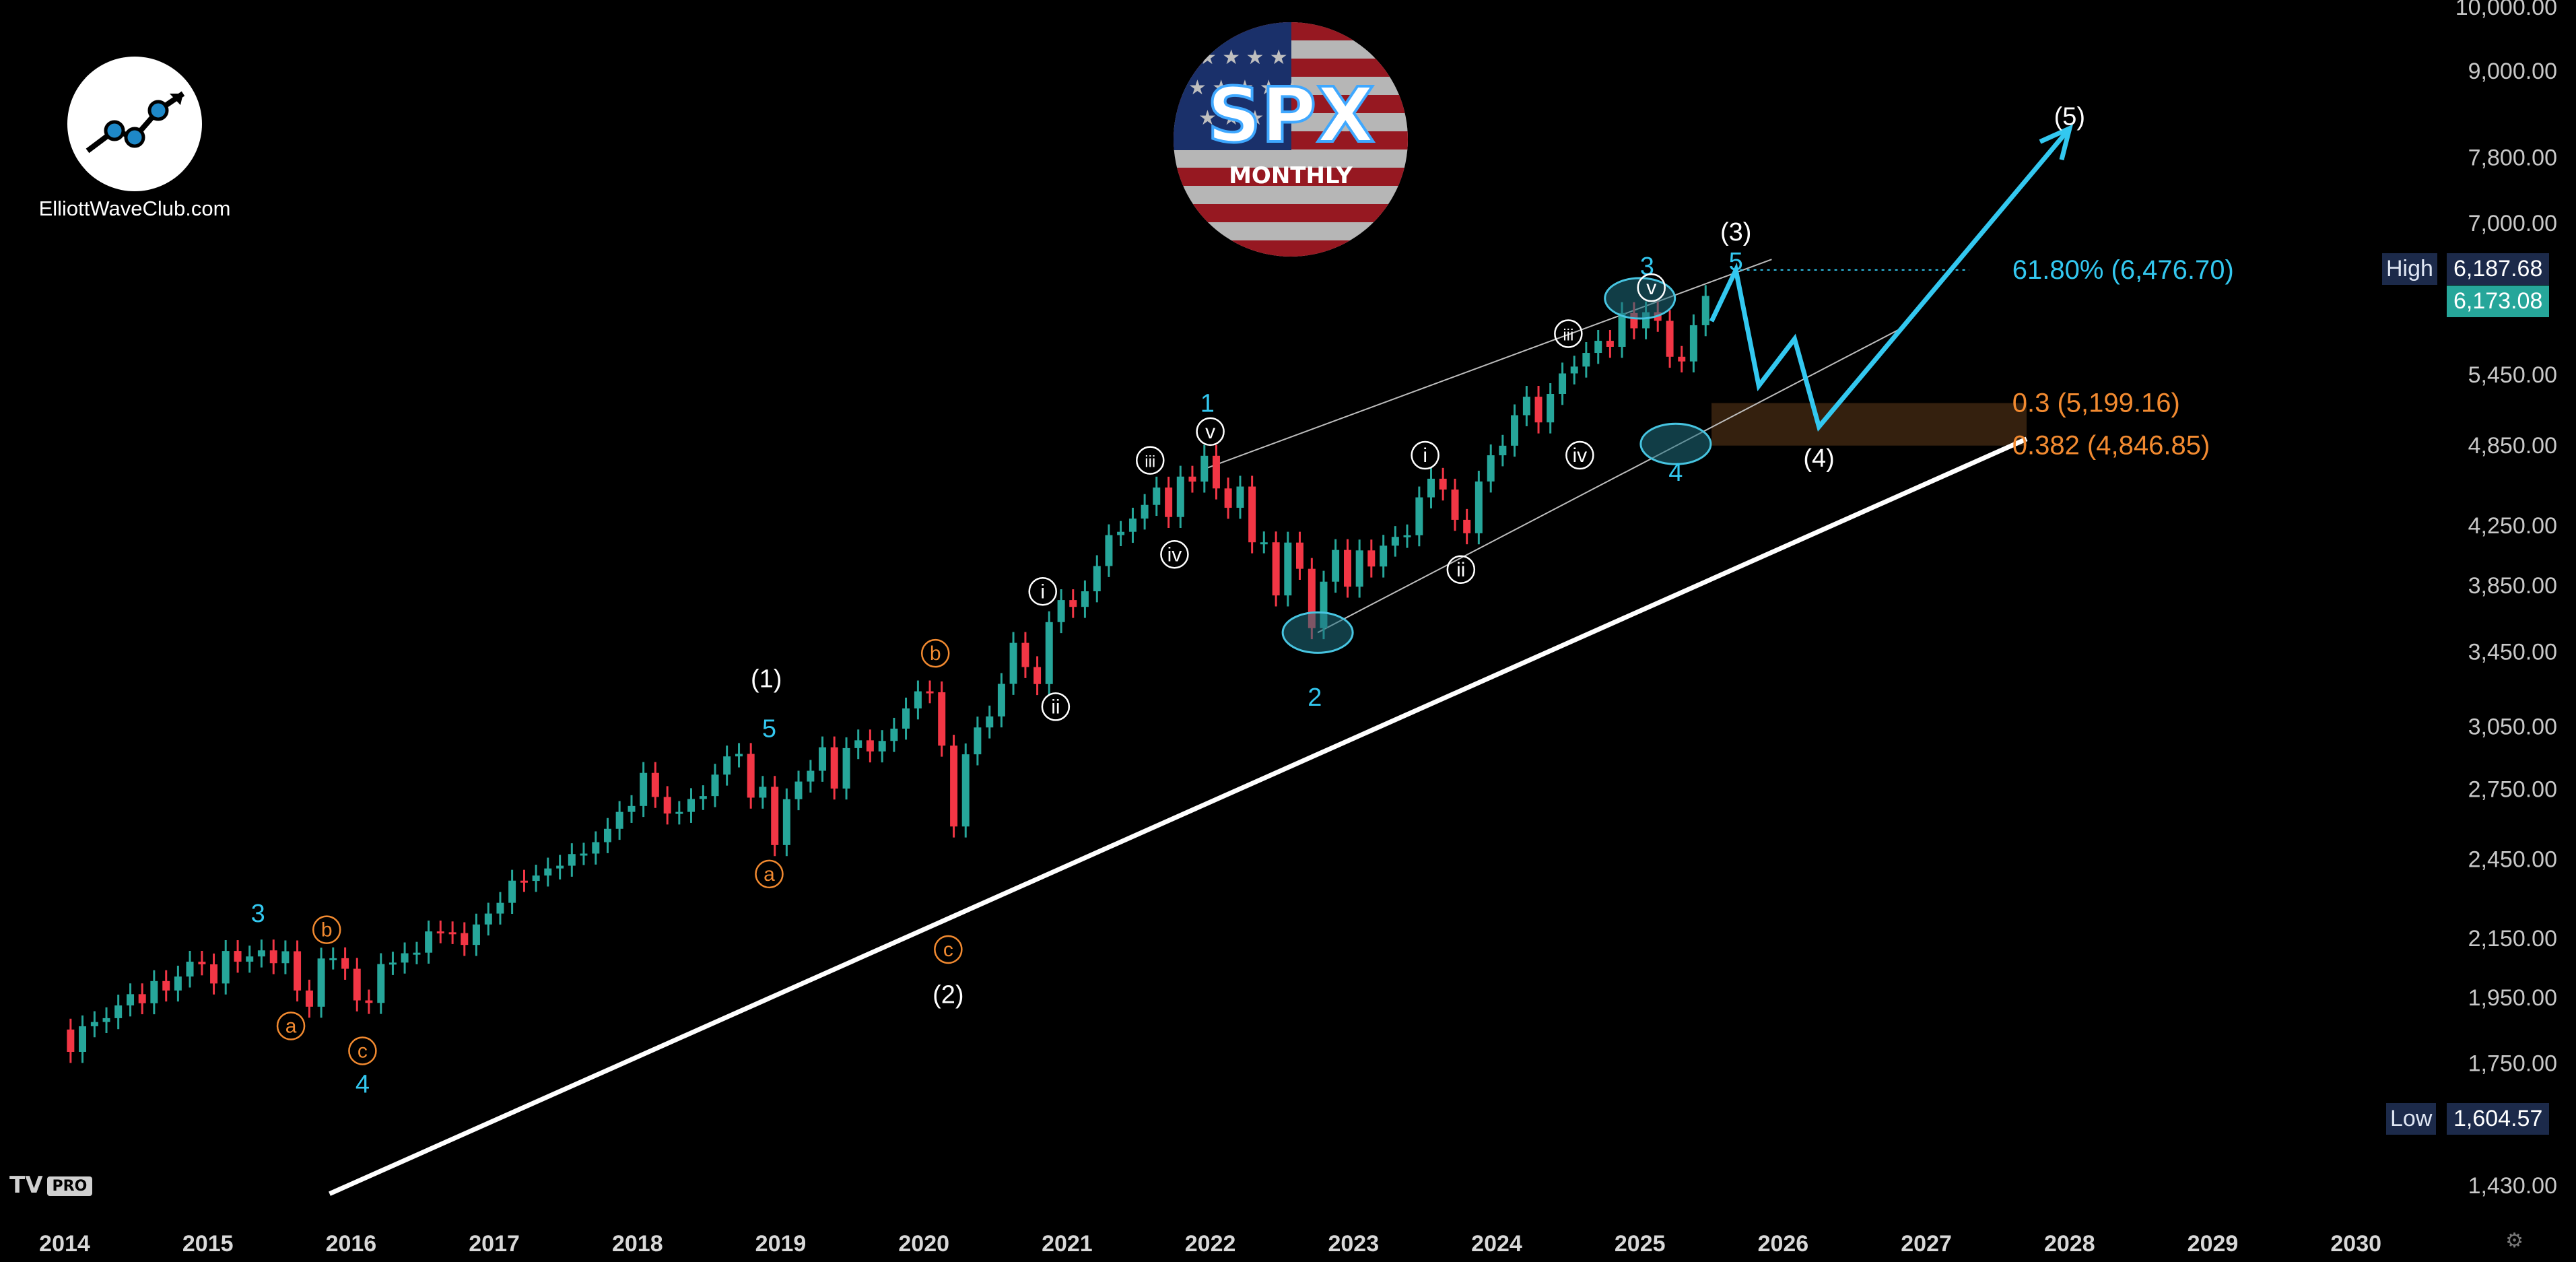  I want to click on spx-logo: ★ ★ ★ ★ ★ ★ ★ ★ ★ ★ ★ ★ ★ SPX MONTHLY, so click(1291, 140).